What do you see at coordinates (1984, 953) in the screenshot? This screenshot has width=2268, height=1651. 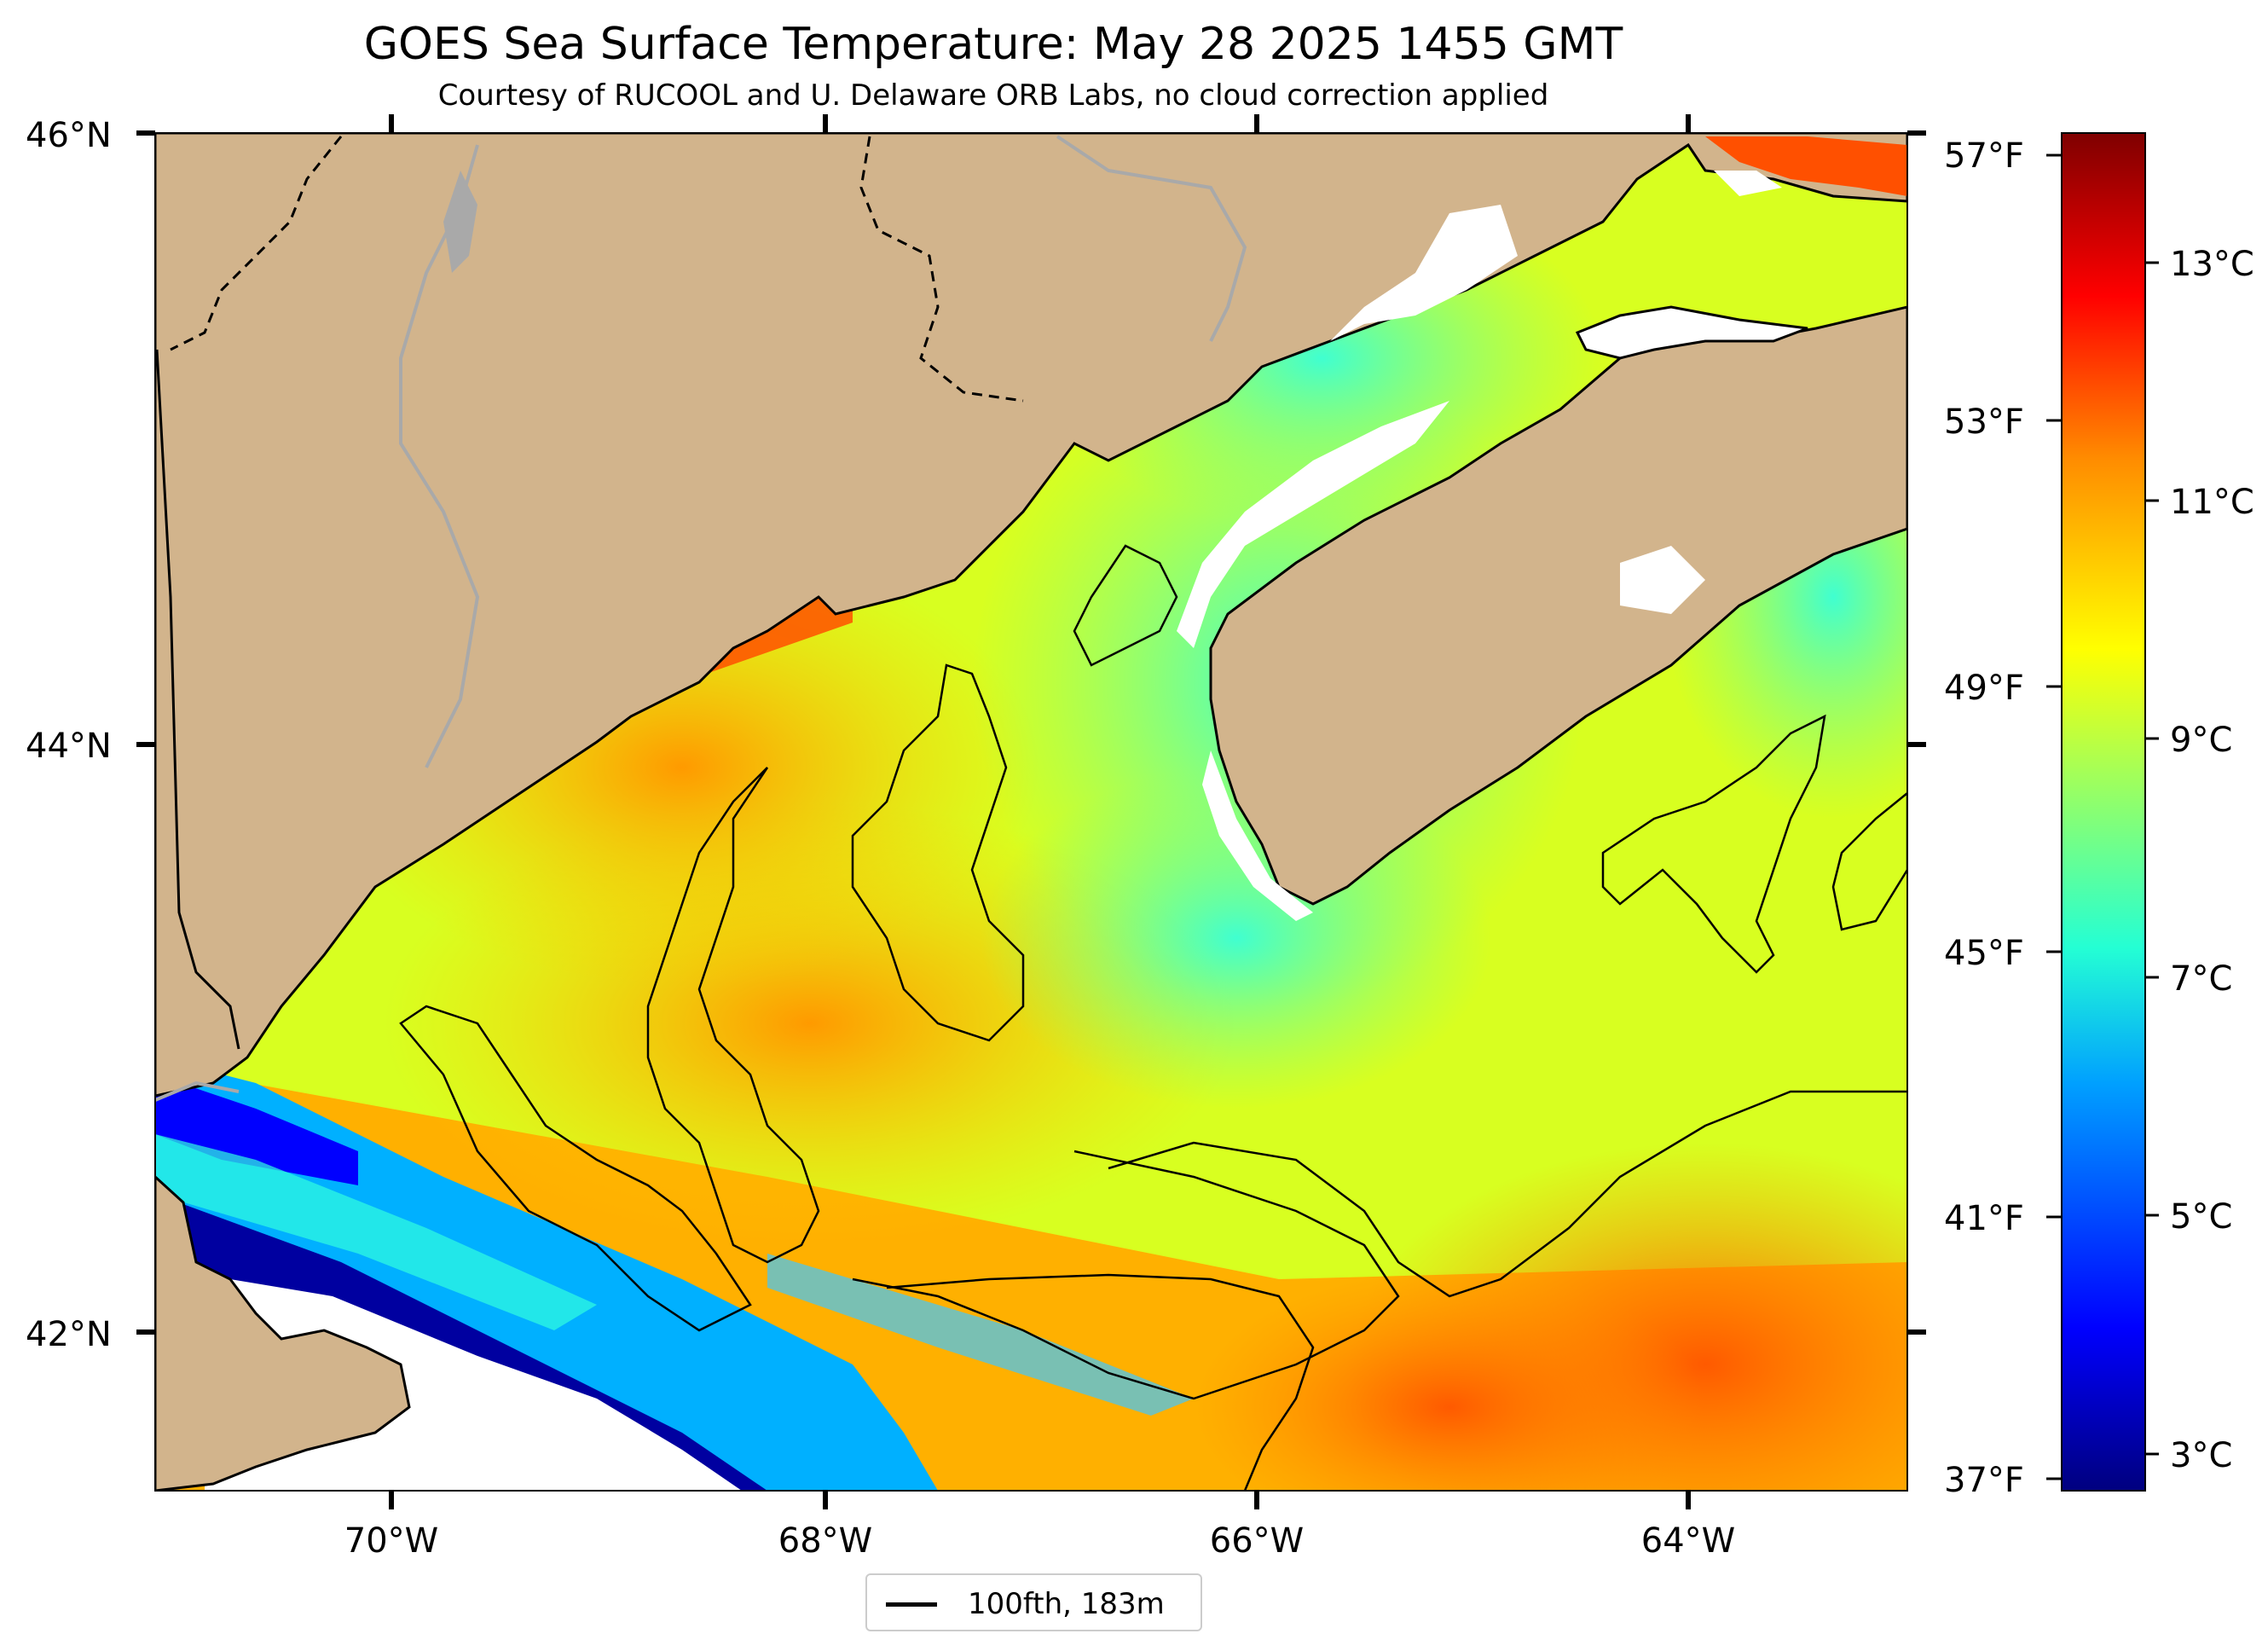 I see `colorbar-f-45: 45°F` at bounding box center [1984, 953].